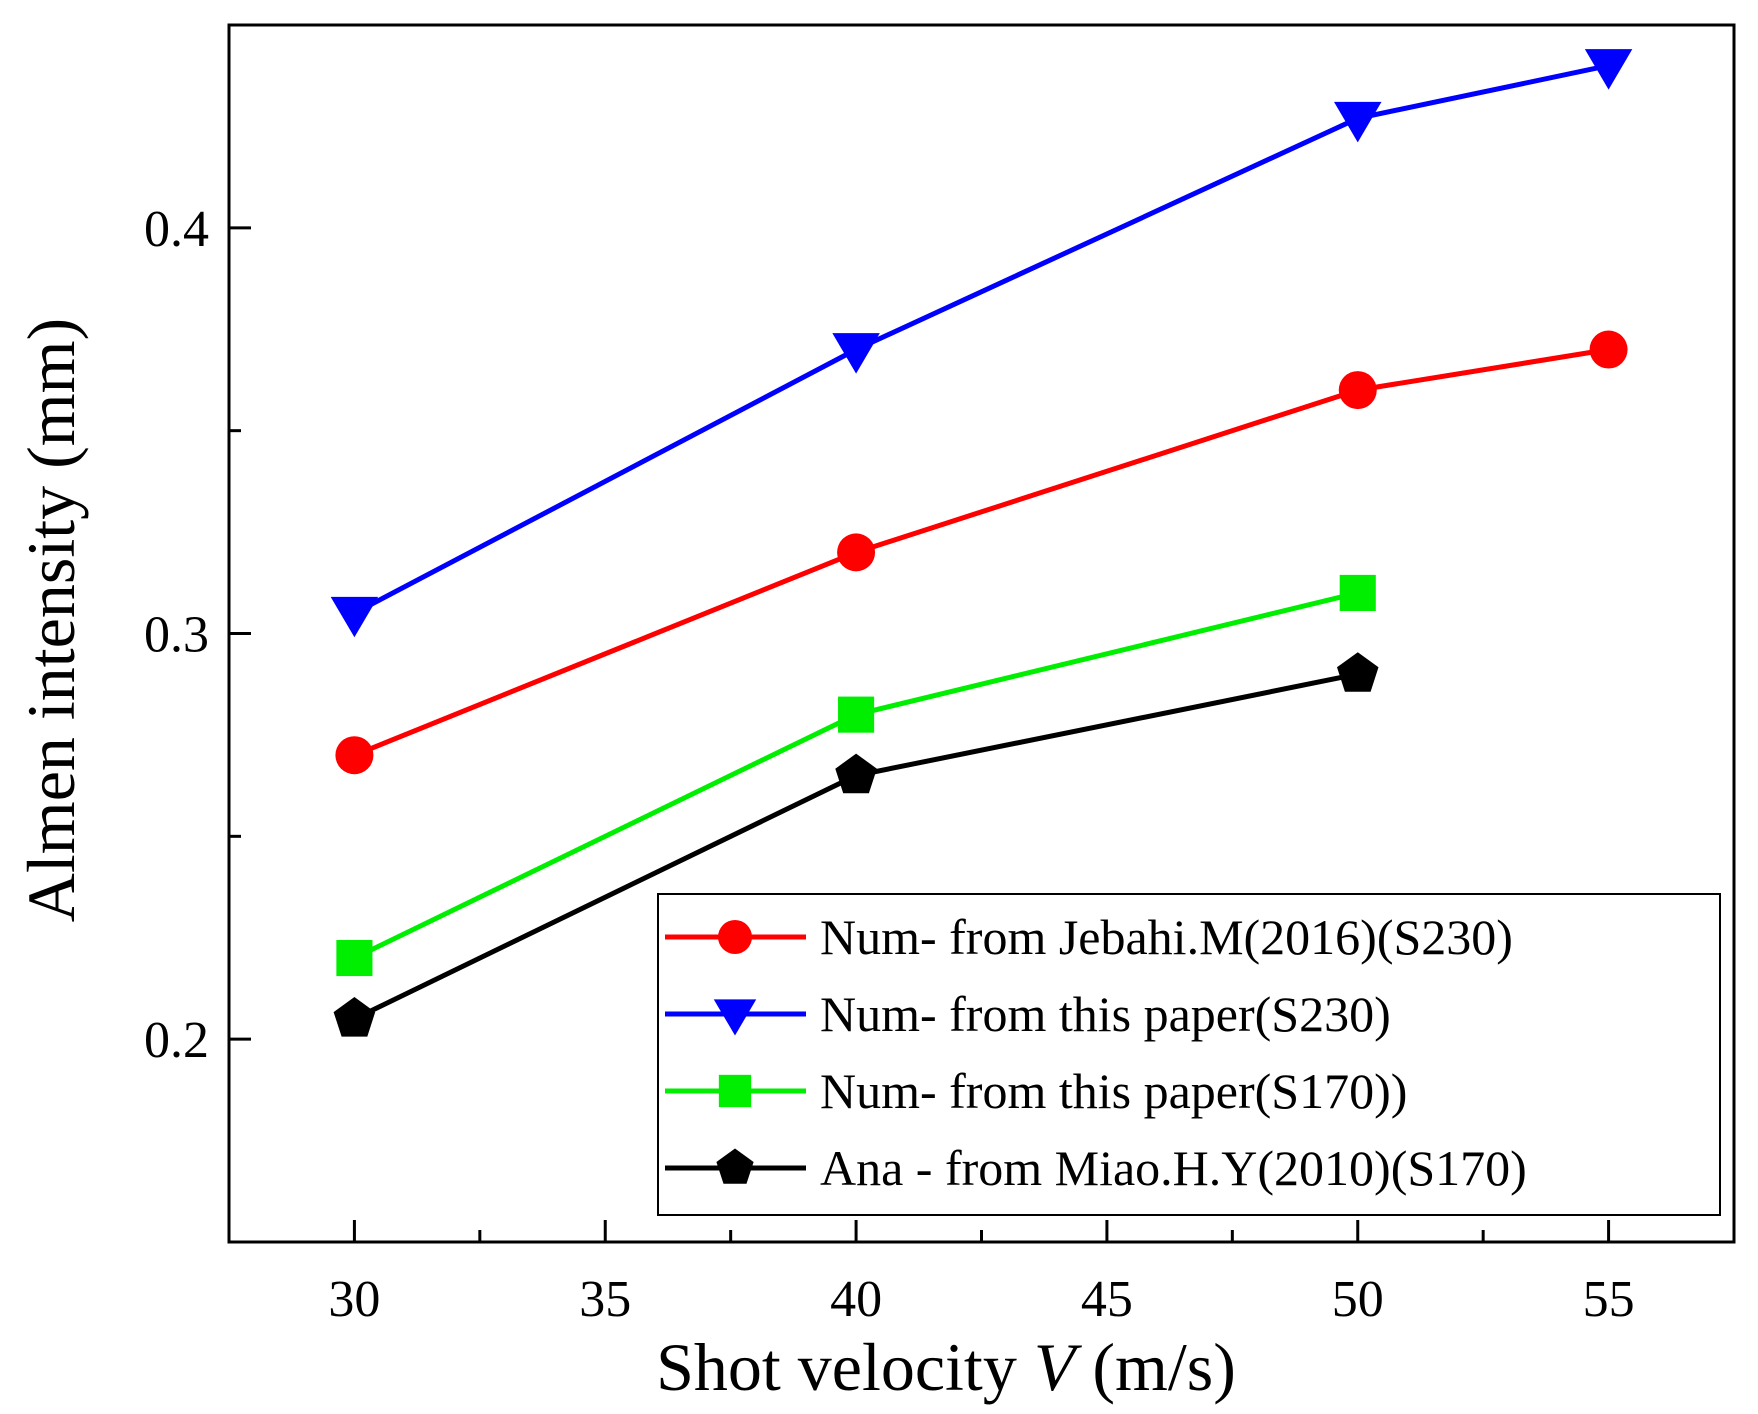 This screenshot has width=1758, height=1414. Describe the element at coordinates (1113, 1091) in the screenshot. I see `legend-label: Num- from this paper(S170))` at that location.